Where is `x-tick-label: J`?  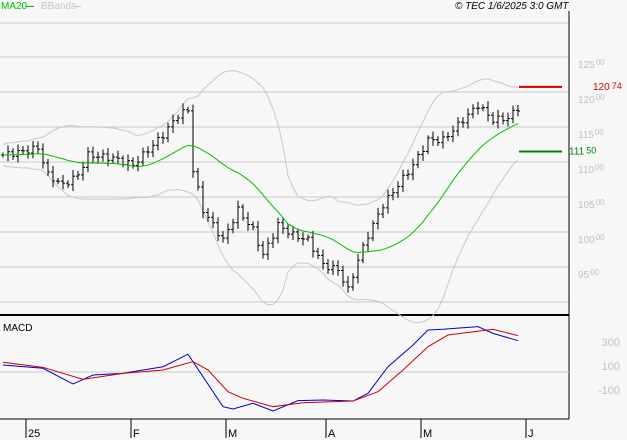 x-tick-label: J is located at coordinates (531, 434).